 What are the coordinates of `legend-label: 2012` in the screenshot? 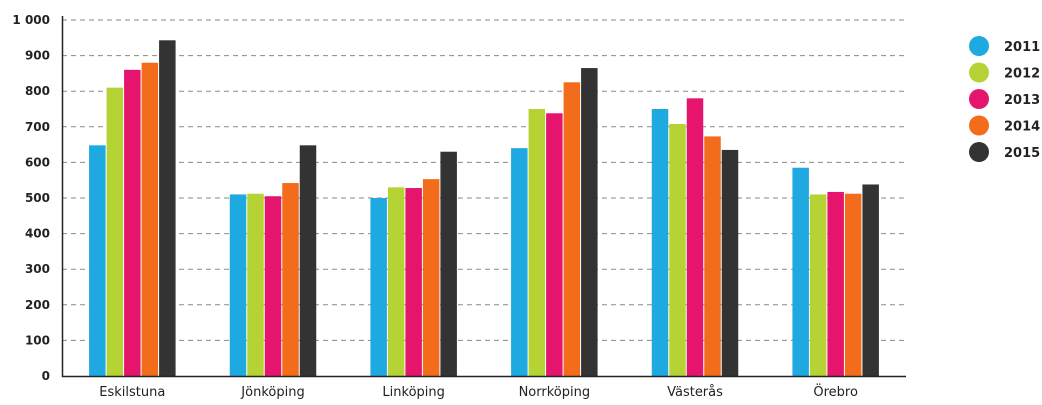 It's located at (1022, 74).